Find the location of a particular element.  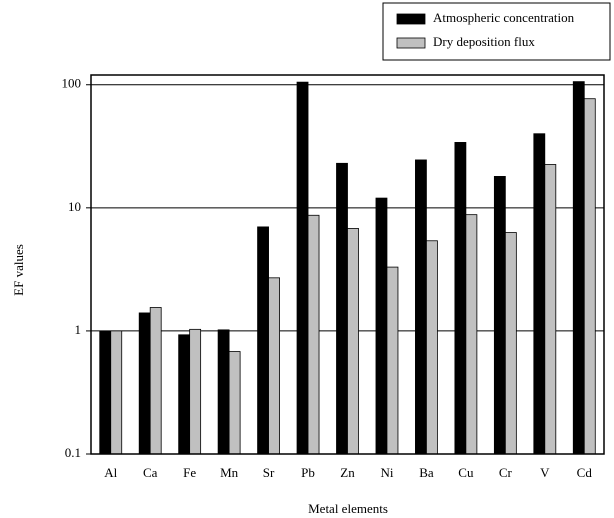

x-tick-label: Sr is located at coordinates (269, 472).